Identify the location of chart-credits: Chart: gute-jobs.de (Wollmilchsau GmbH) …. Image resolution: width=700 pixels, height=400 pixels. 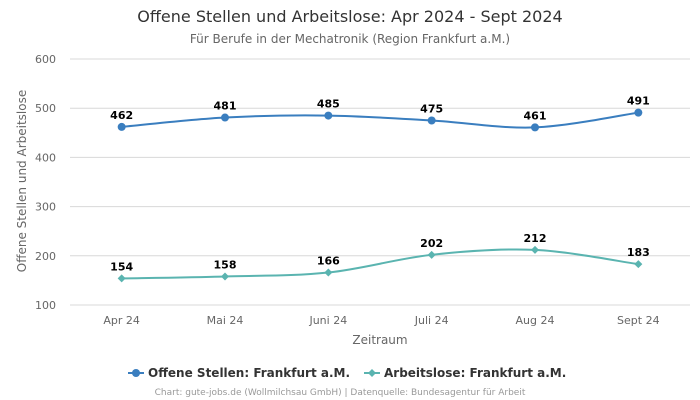
(340, 393).